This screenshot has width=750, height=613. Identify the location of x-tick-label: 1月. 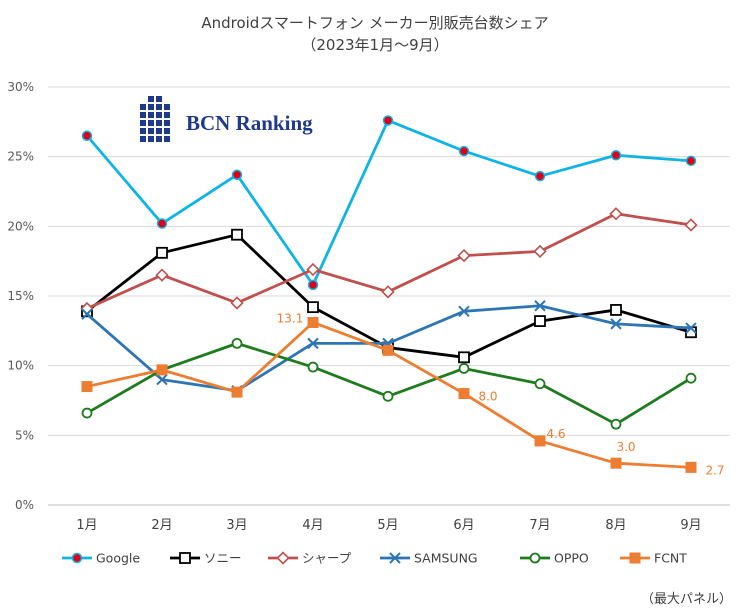
(86, 525).